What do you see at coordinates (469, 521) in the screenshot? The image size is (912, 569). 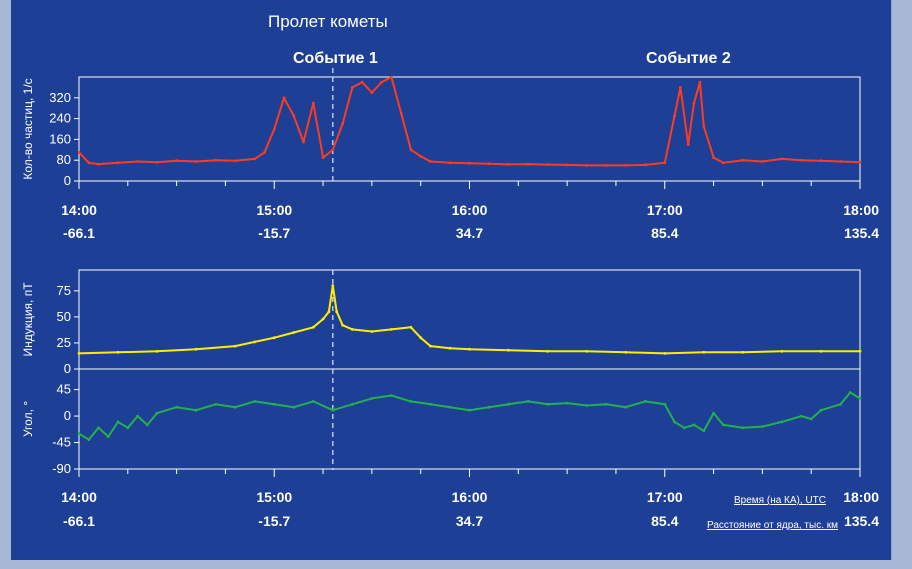 I see `bottom-distance-label-2: 34.7` at bounding box center [469, 521].